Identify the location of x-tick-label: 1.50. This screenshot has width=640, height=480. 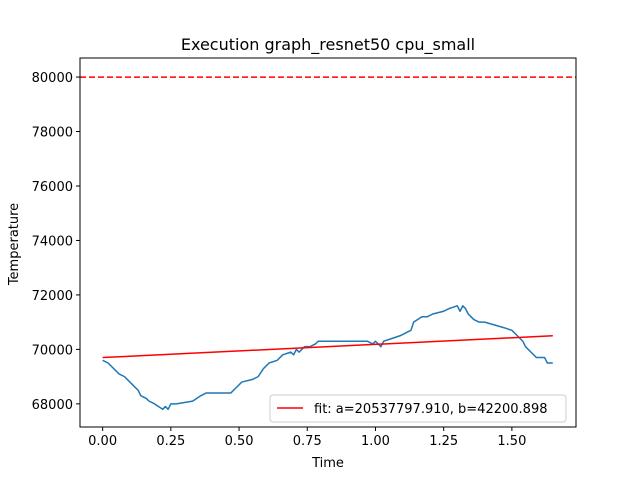
(511, 441).